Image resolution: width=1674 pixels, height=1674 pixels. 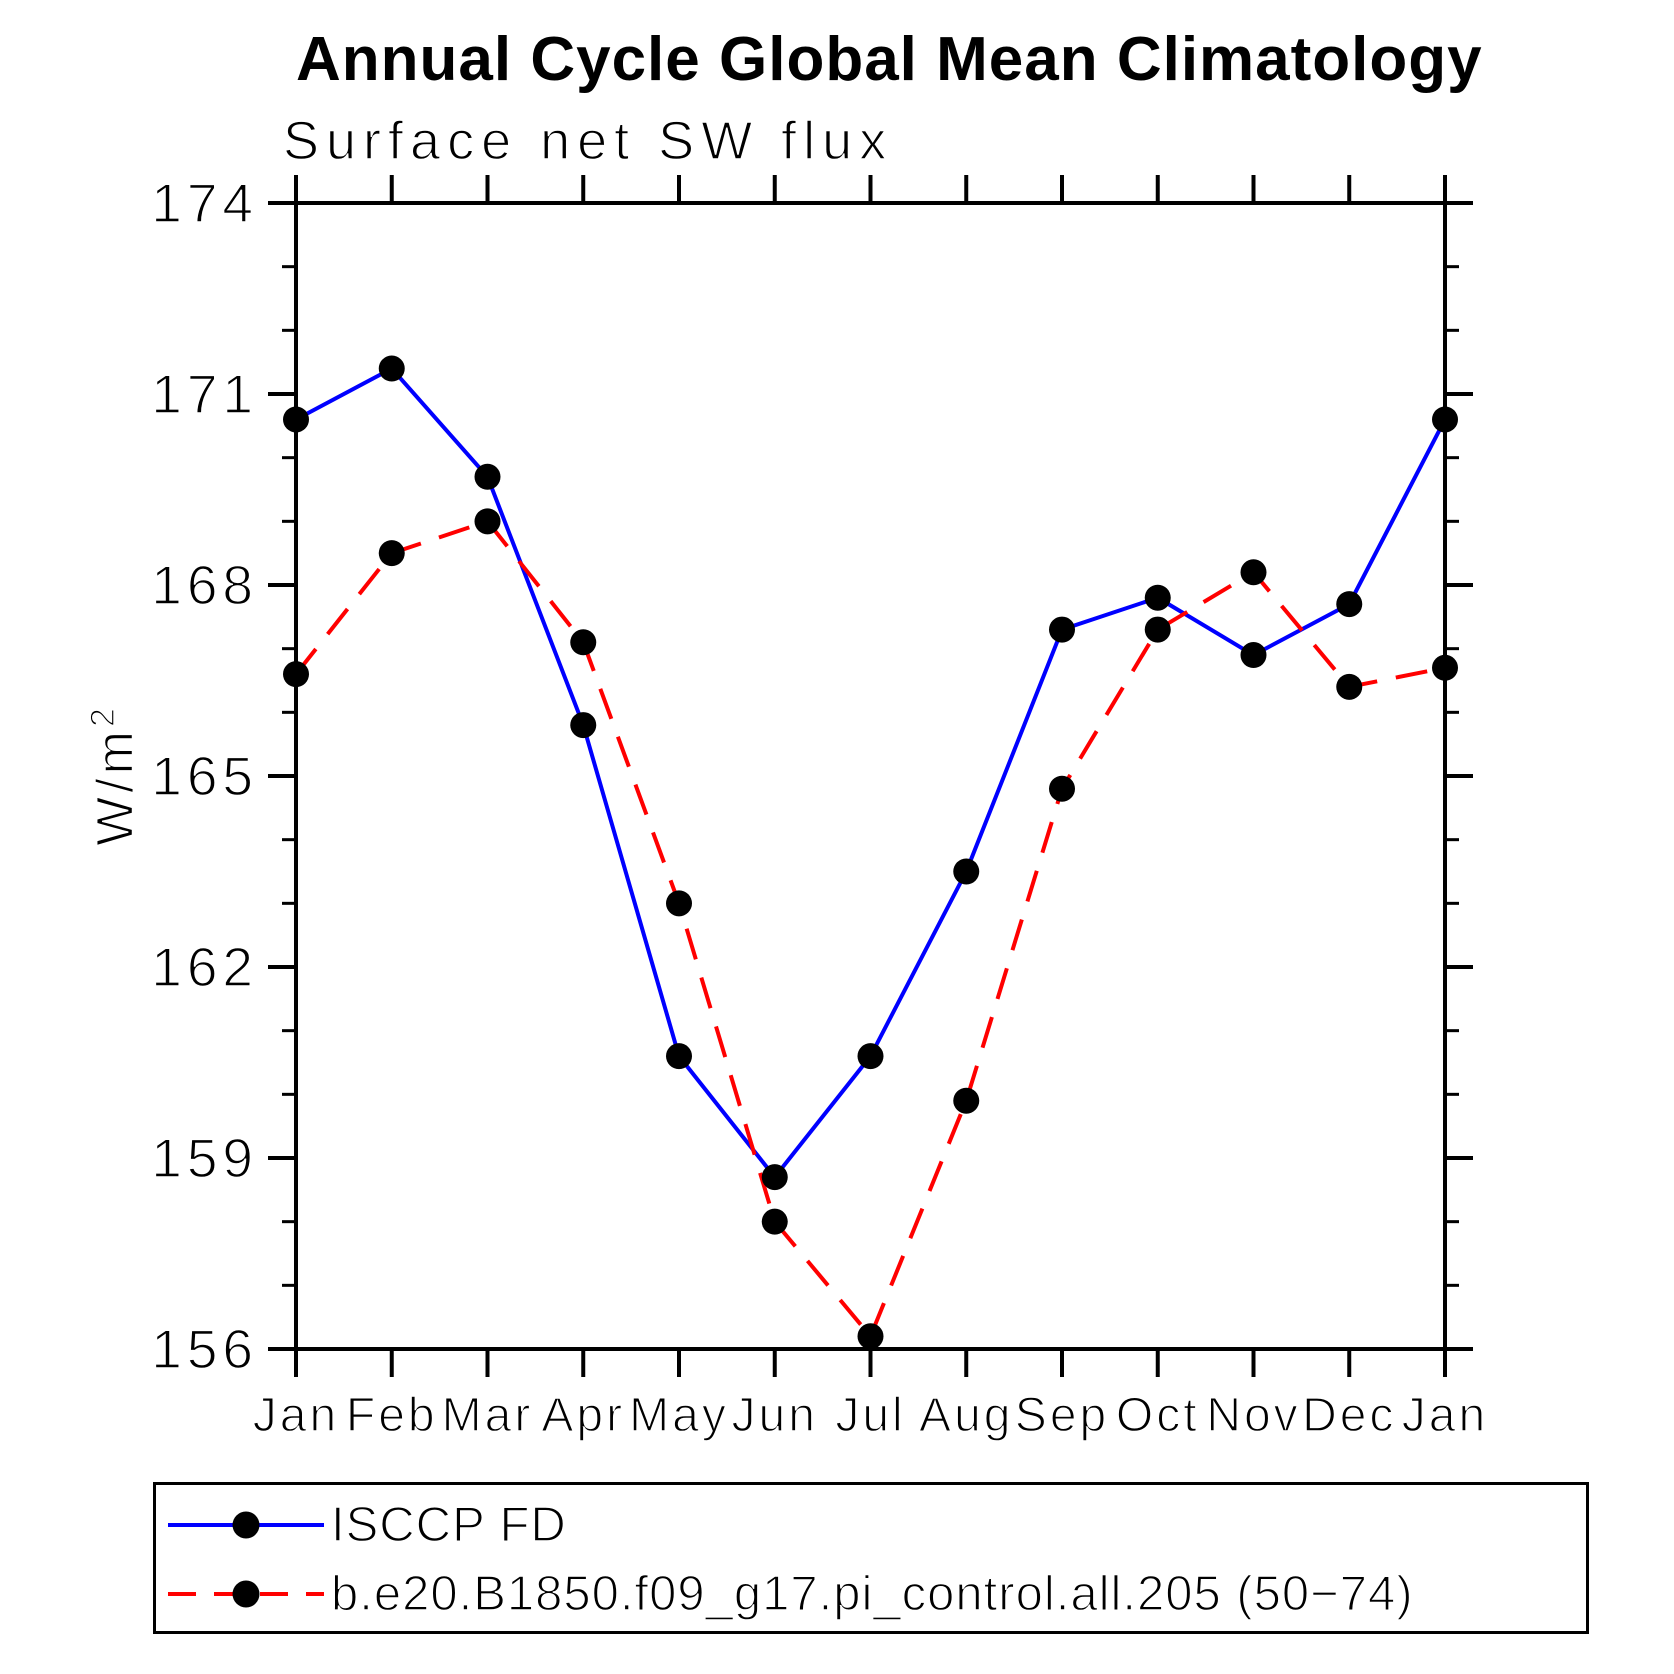 I want to click on legend-sample-dashed-red-line, so click(x=246, y=1594).